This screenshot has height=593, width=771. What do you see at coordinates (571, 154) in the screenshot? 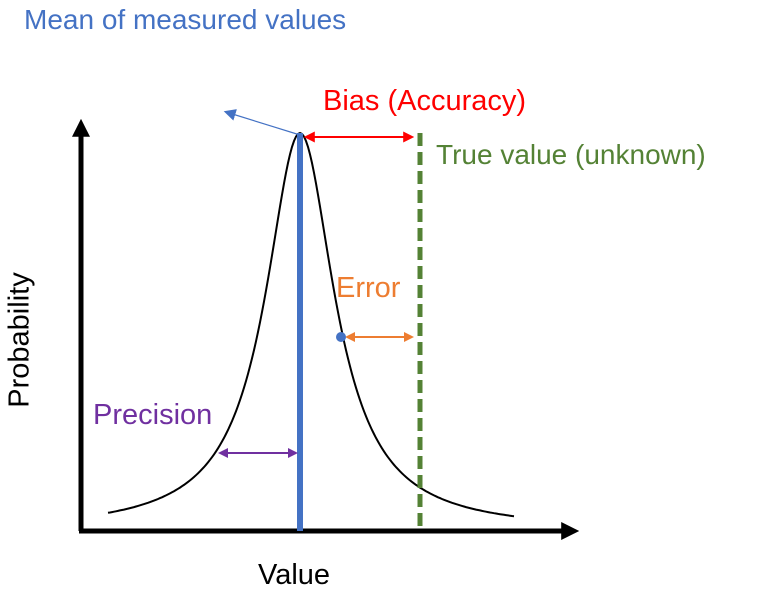
I see `true-value-label: True value (unknown)` at bounding box center [571, 154].